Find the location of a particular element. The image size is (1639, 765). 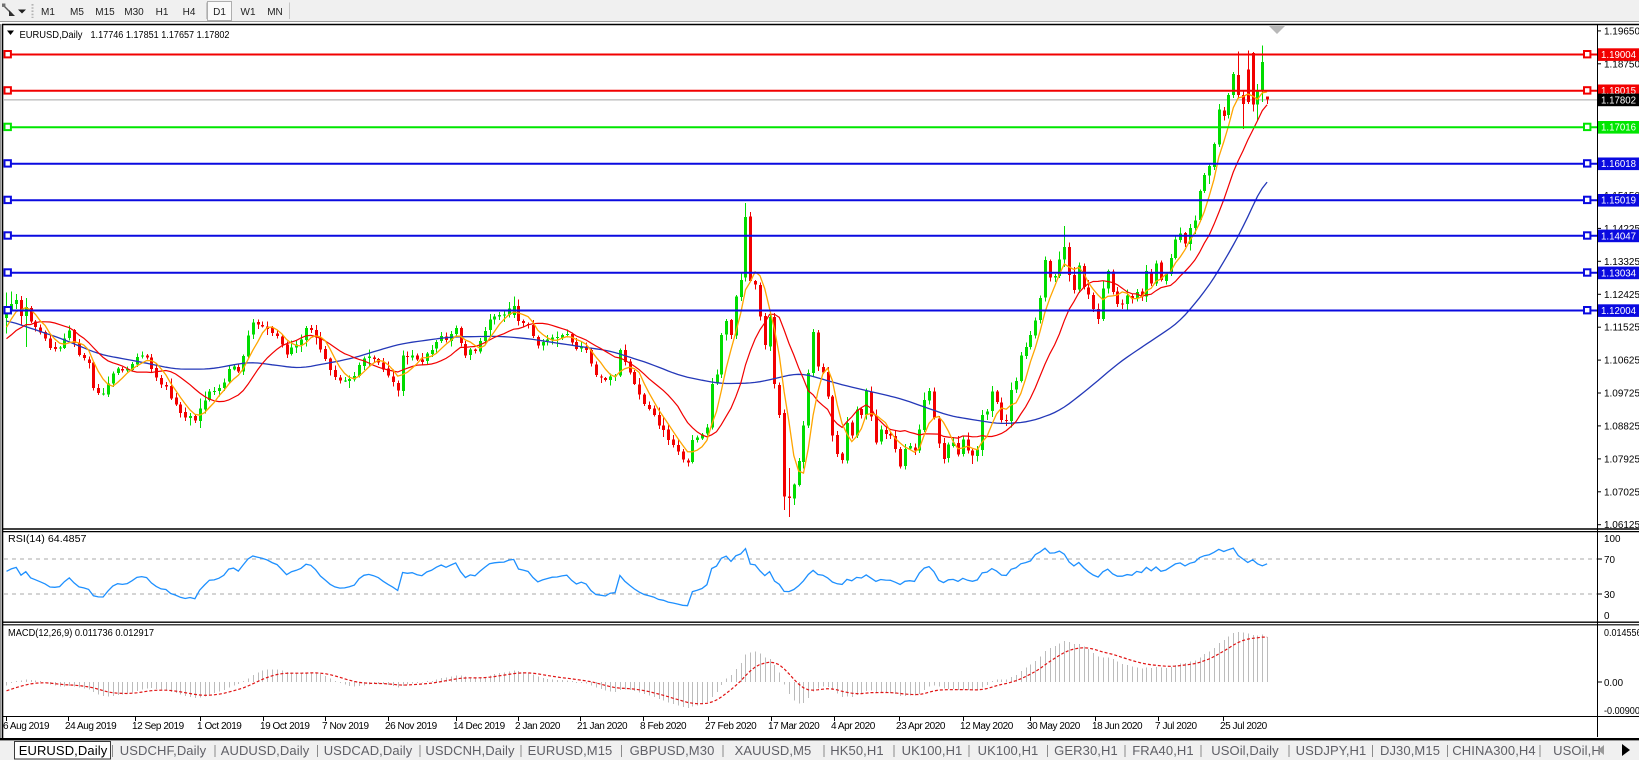

svg-text: 30 May 2020 is located at coordinates (1054, 726).